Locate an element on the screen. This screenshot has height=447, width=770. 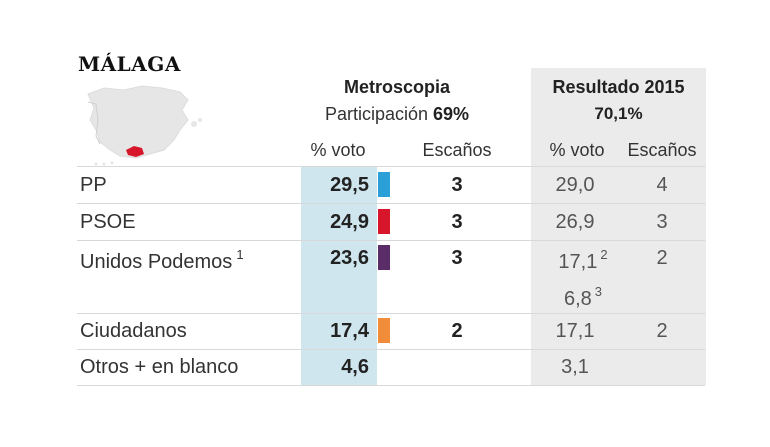
poll-name: Metroscopia is located at coordinates (397, 87).